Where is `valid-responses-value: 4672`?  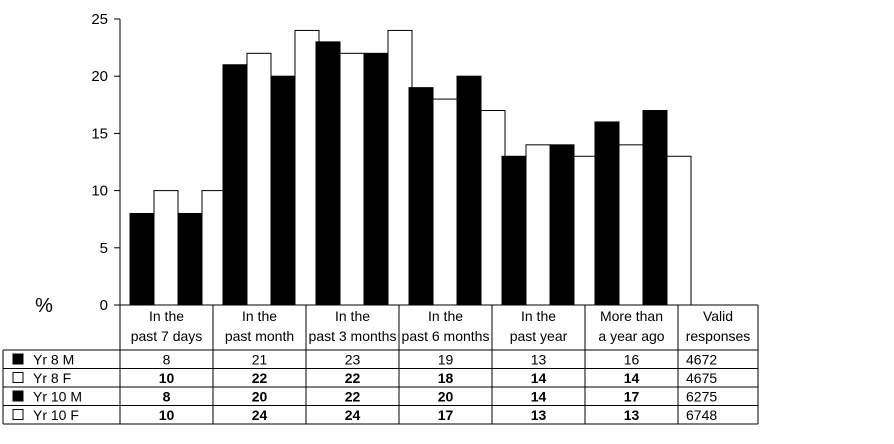 valid-responses-value: 4672 is located at coordinates (701, 359).